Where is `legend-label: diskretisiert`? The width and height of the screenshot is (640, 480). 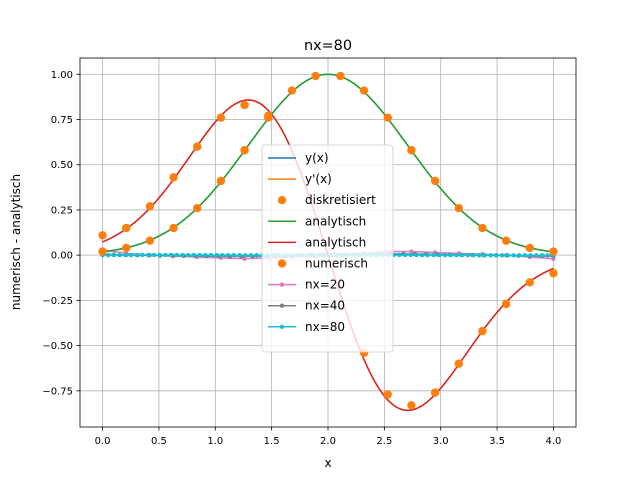 legend-label: diskretisiert is located at coordinates (340, 200).